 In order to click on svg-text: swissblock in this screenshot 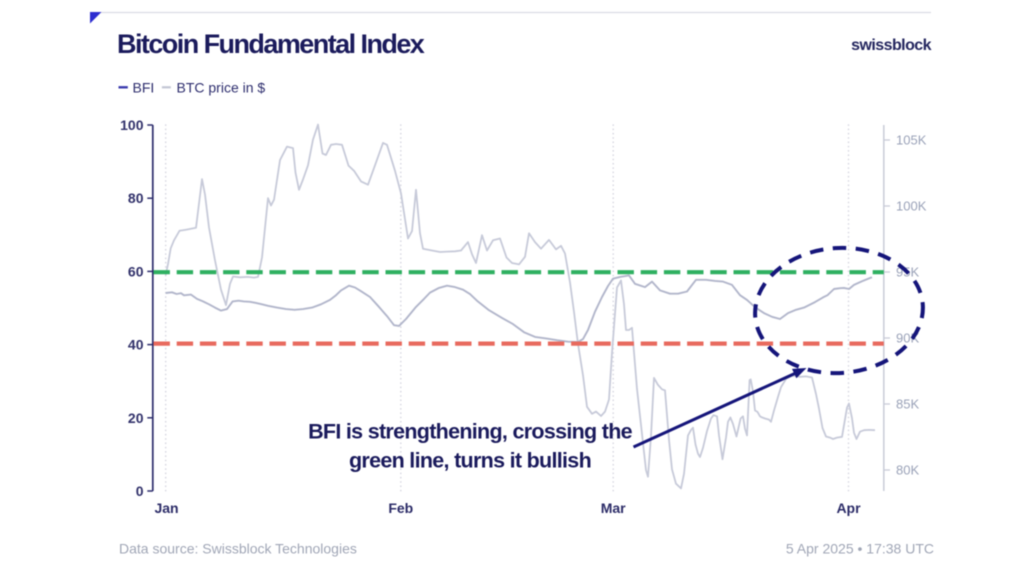, I will do `click(891, 45)`.